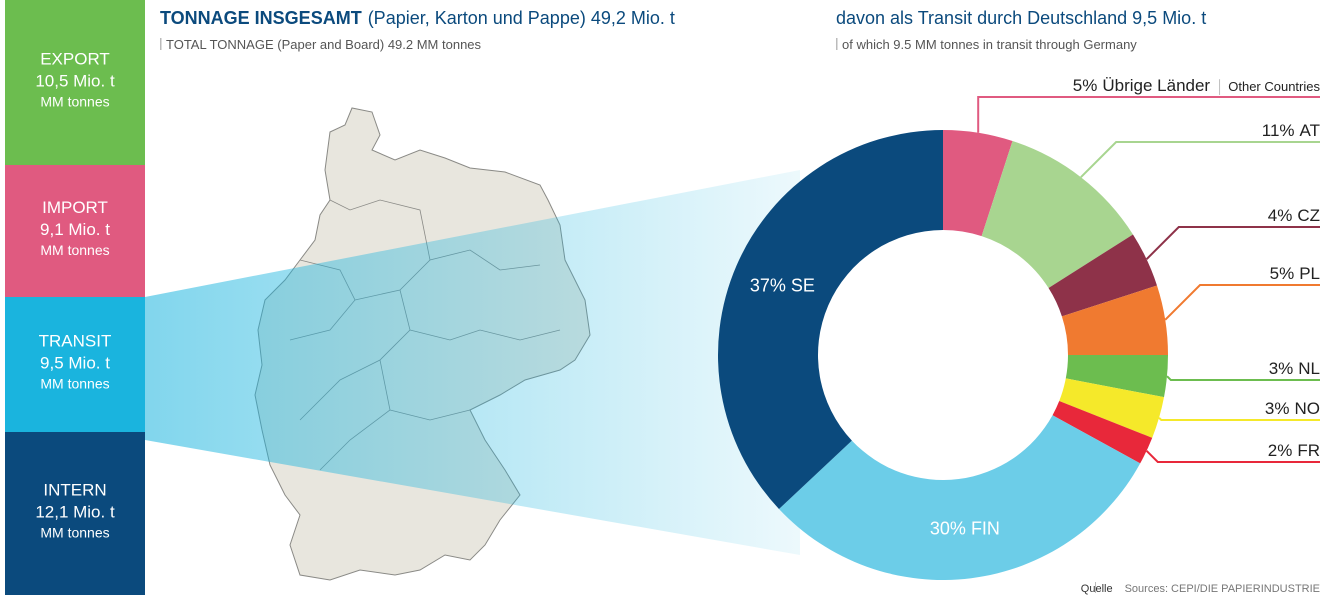 This screenshot has height=595, width=1333. Describe the element at coordinates (1156, 85) in the screenshot. I see `category-label: Übrige Länder` at that location.